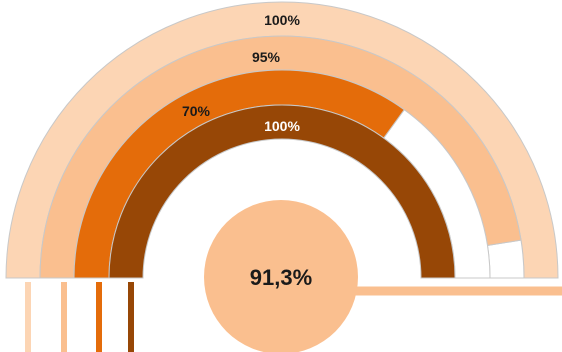 This screenshot has height=352, width=562. I want to click on ring-label-1: 100%, so click(282, 20).